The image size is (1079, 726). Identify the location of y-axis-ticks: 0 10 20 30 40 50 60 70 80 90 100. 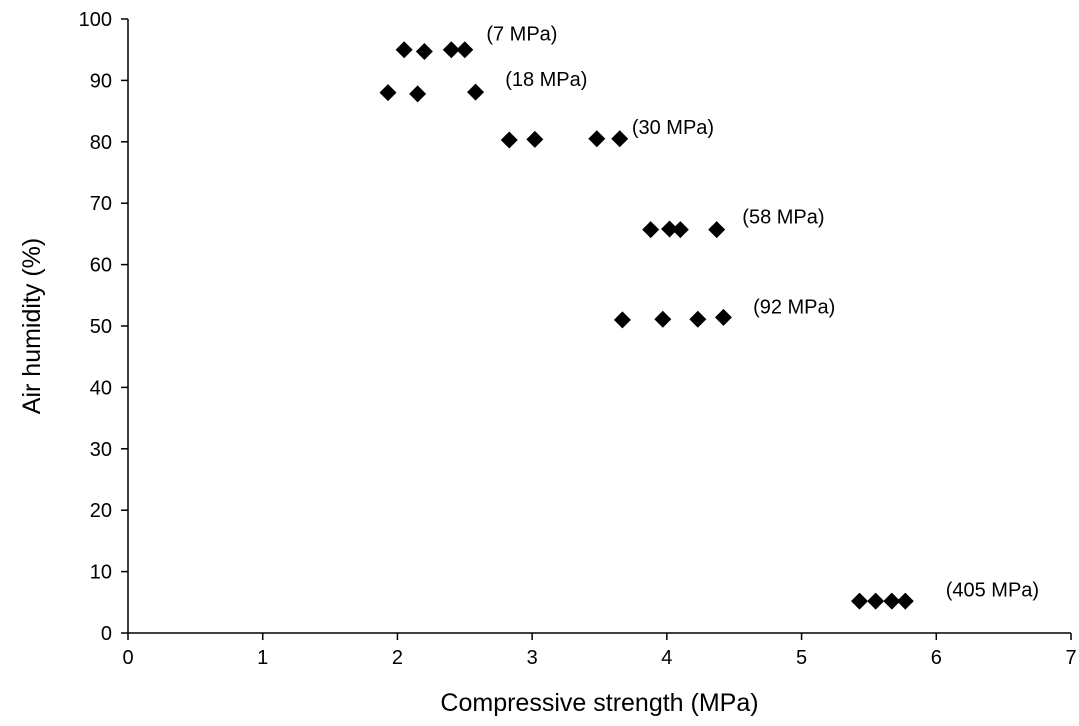
(103, 327).